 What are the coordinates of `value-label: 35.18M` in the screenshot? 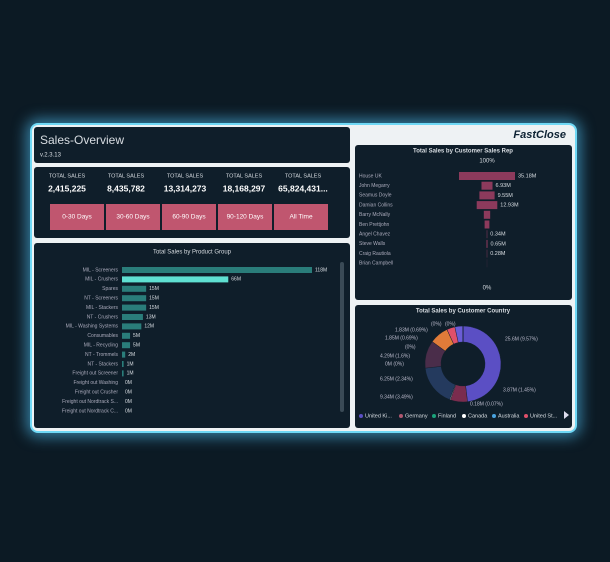 It's located at (527, 176).